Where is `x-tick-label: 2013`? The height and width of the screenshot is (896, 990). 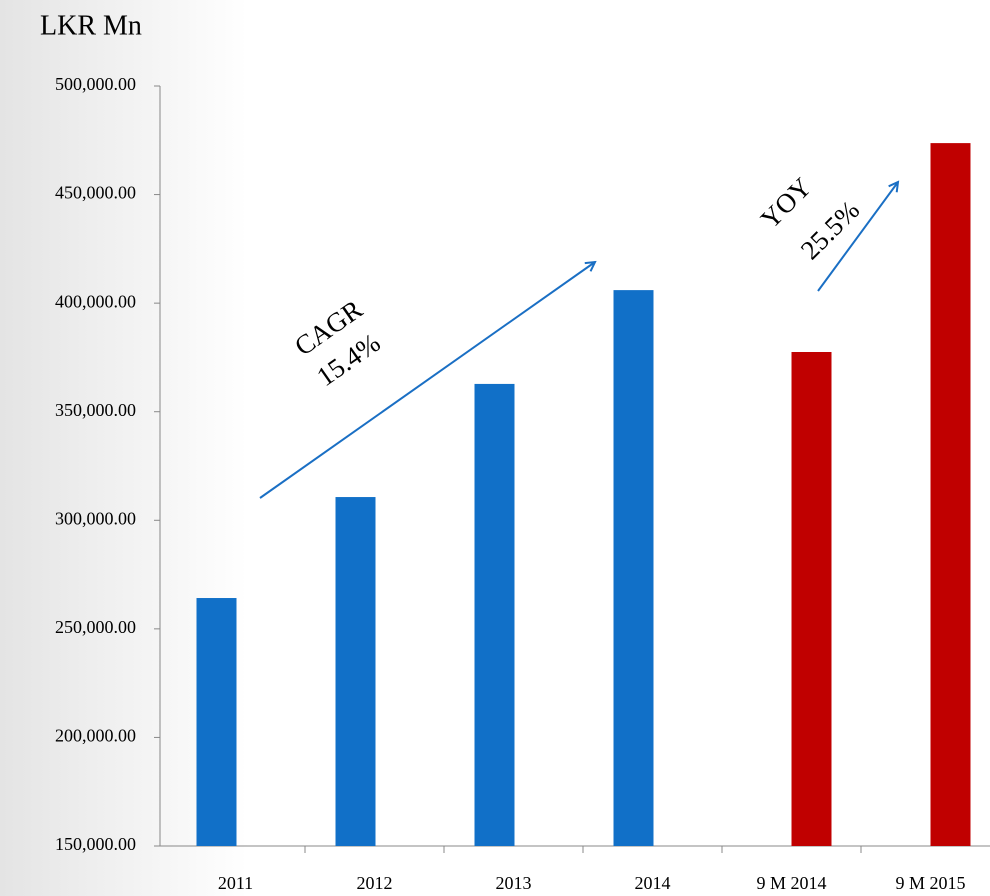 x-tick-label: 2013 is located at coordinates (514, 883).